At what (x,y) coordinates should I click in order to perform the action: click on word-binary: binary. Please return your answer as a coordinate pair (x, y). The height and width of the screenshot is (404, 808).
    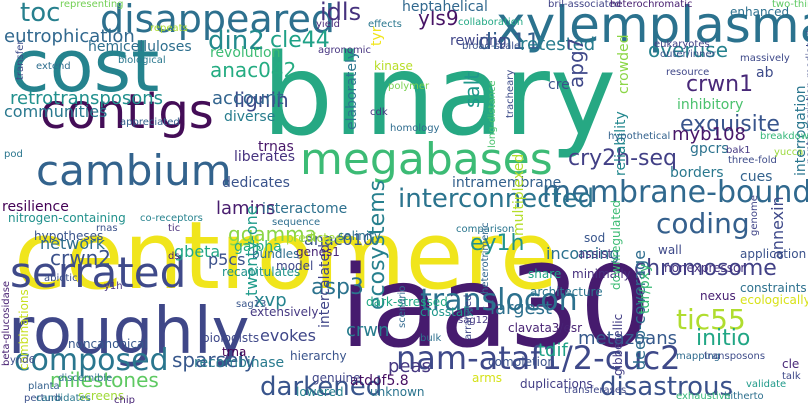
    Looking at the image, I should click on (439, 96).